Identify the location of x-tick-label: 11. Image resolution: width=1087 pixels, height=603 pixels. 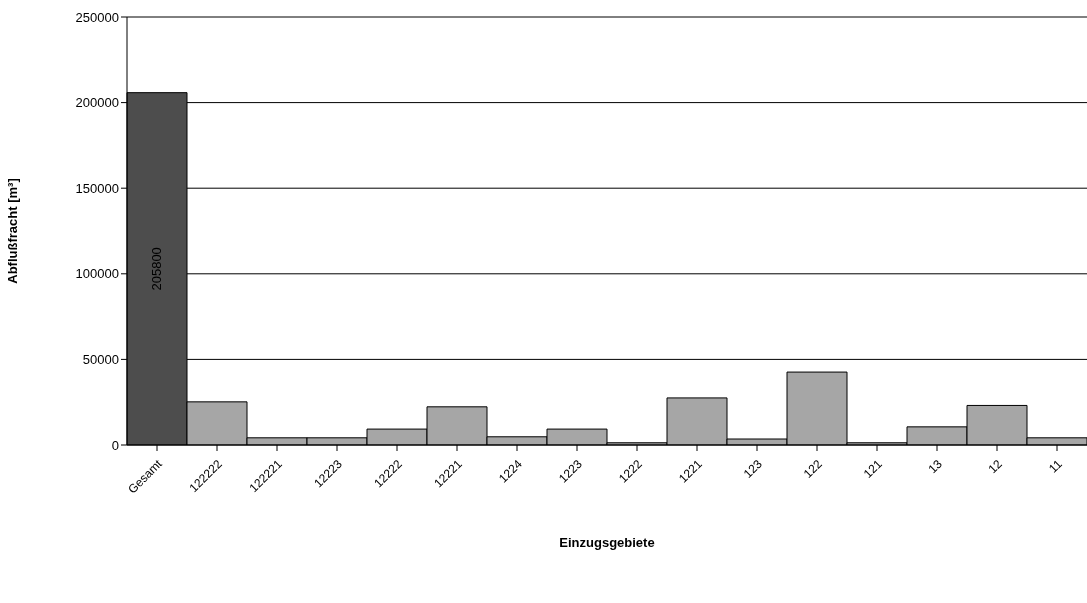
(1055, 466).